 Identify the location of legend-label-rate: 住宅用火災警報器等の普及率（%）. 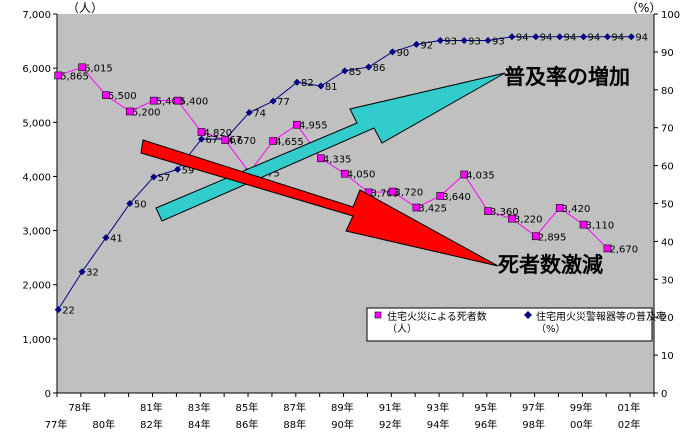
(601, 322).